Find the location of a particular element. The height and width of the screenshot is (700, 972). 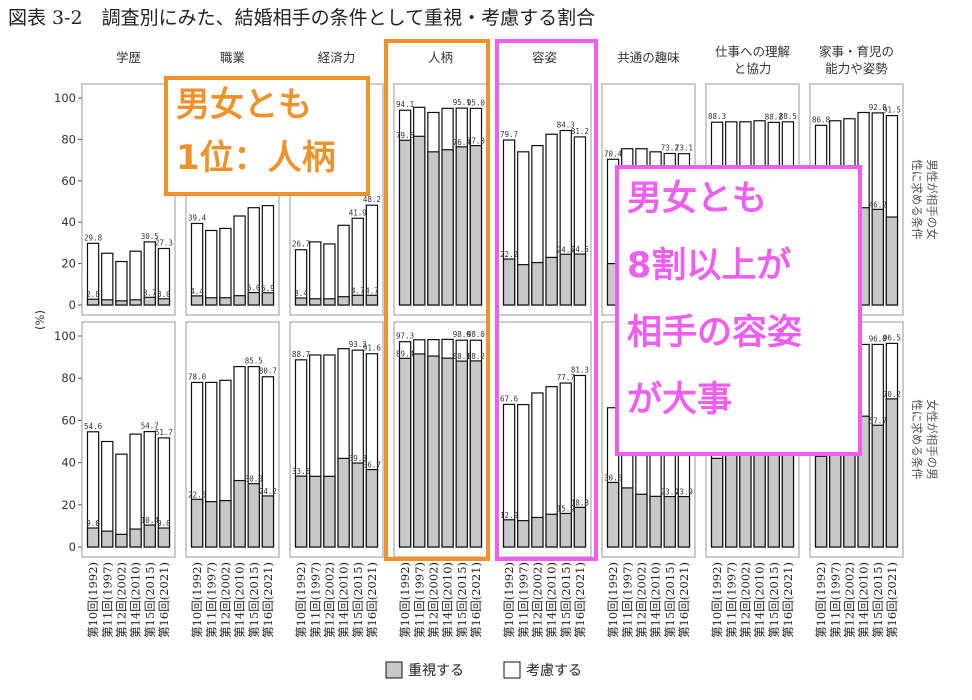

data-label-emphasize: 57.7 is located at coordinates (878, 420).